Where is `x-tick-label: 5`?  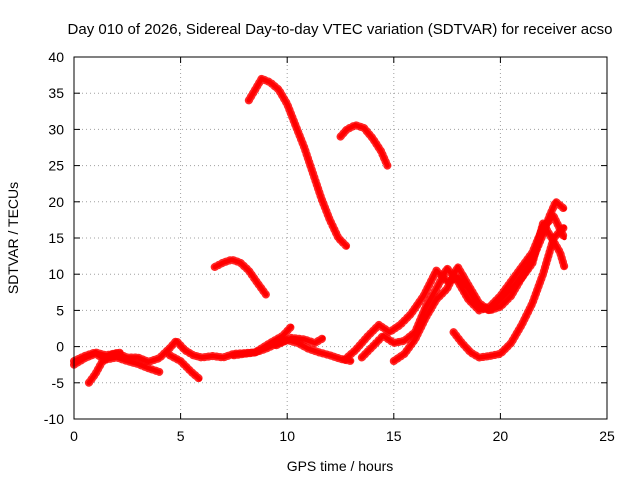 x-tick-label: 5 is located at coordinates (181, 436).